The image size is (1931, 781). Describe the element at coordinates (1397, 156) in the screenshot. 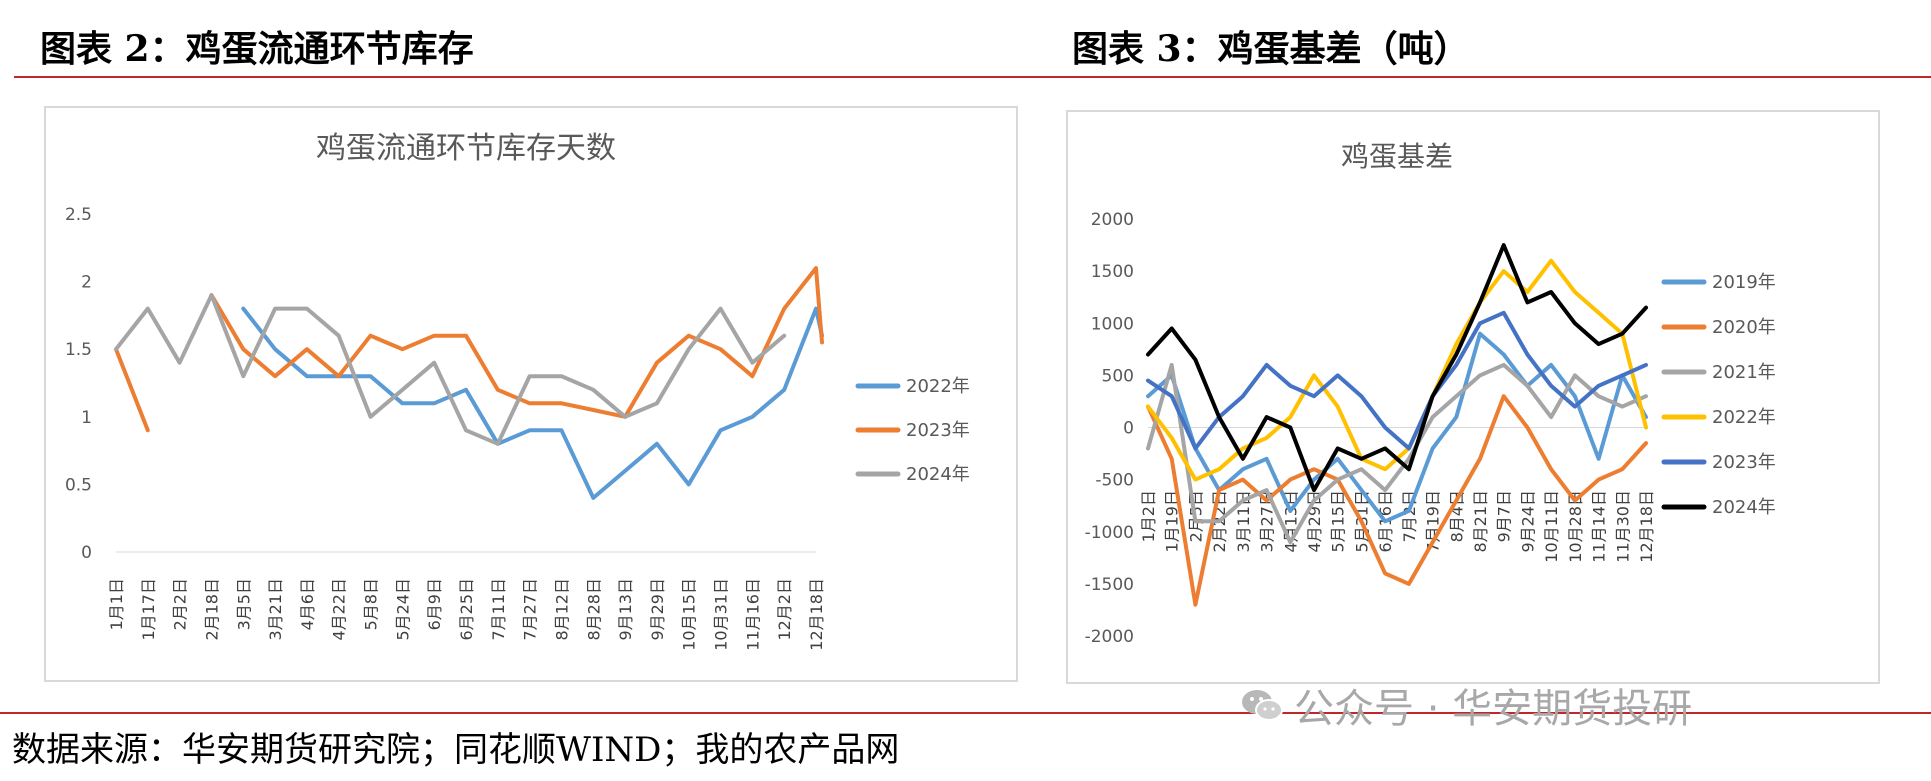

I see `chart-title: 鸡蛋基差` at that location.